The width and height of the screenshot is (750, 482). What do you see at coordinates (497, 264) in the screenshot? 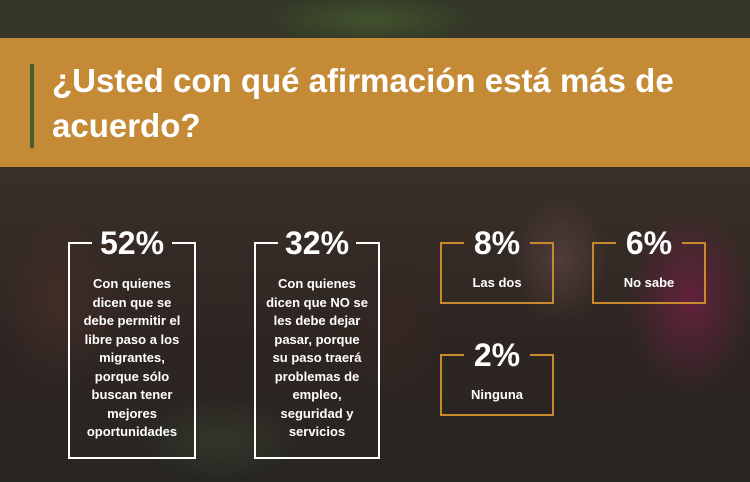
I see `answer-card-8: 8% Las dos` at bounding box center [497, 264].